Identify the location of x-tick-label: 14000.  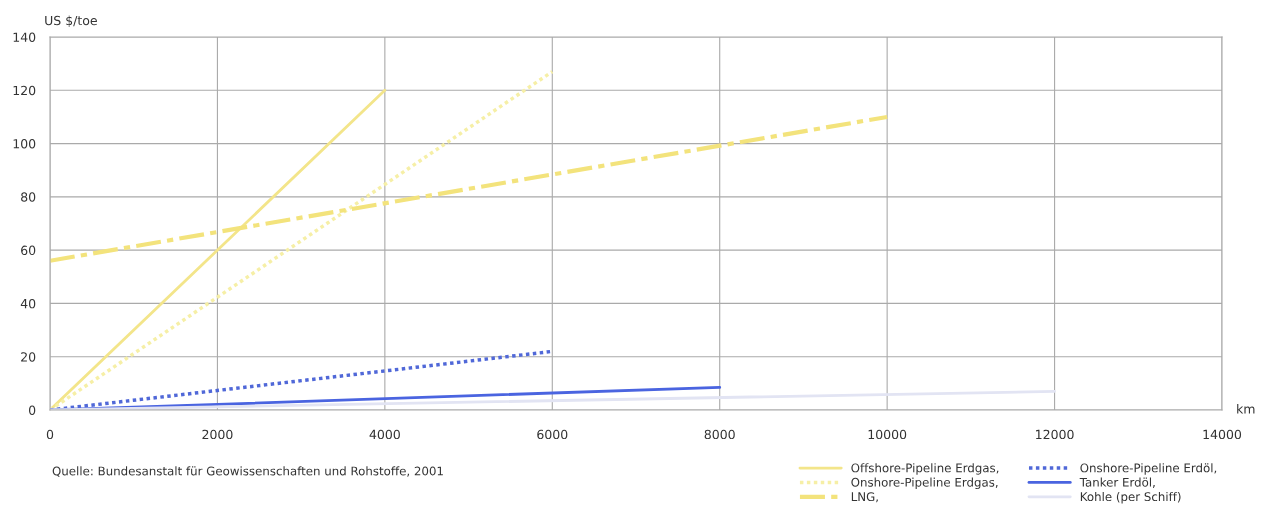
(1222, 434).